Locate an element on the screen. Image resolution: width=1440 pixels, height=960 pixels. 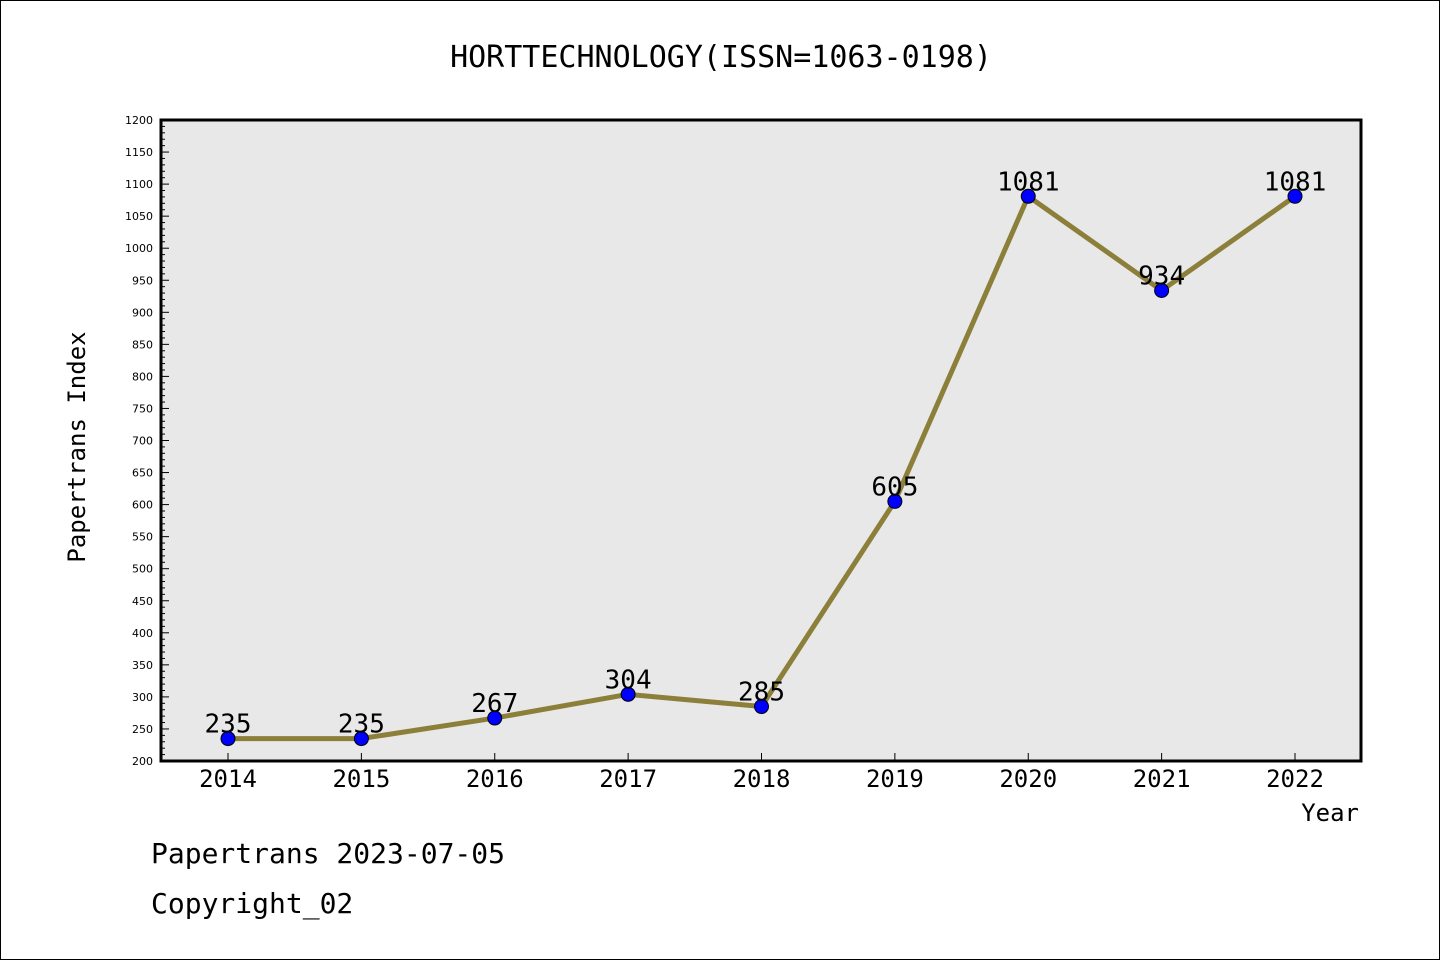
x-tick-label: 2022 is located at coordinates (1295, 779).